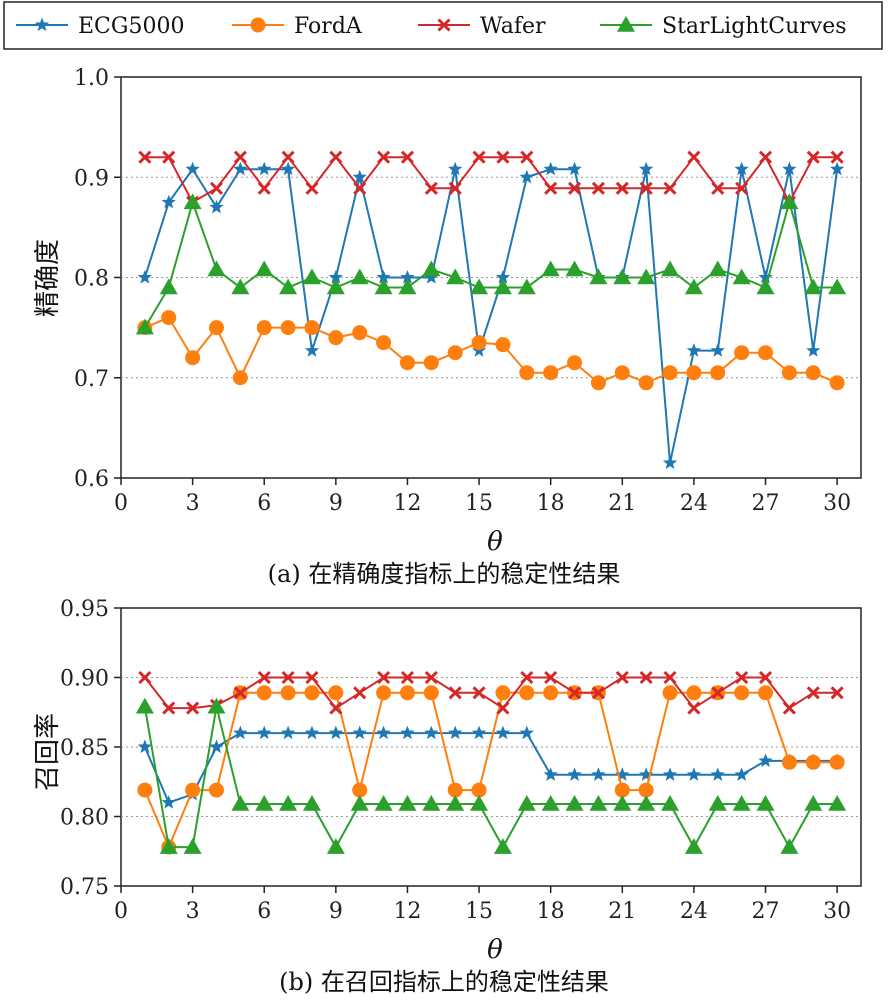  Describe the element at coordinates (100, 26) in the screenshot. I see `legend-item-ecg5000: ECG5000` at that location.